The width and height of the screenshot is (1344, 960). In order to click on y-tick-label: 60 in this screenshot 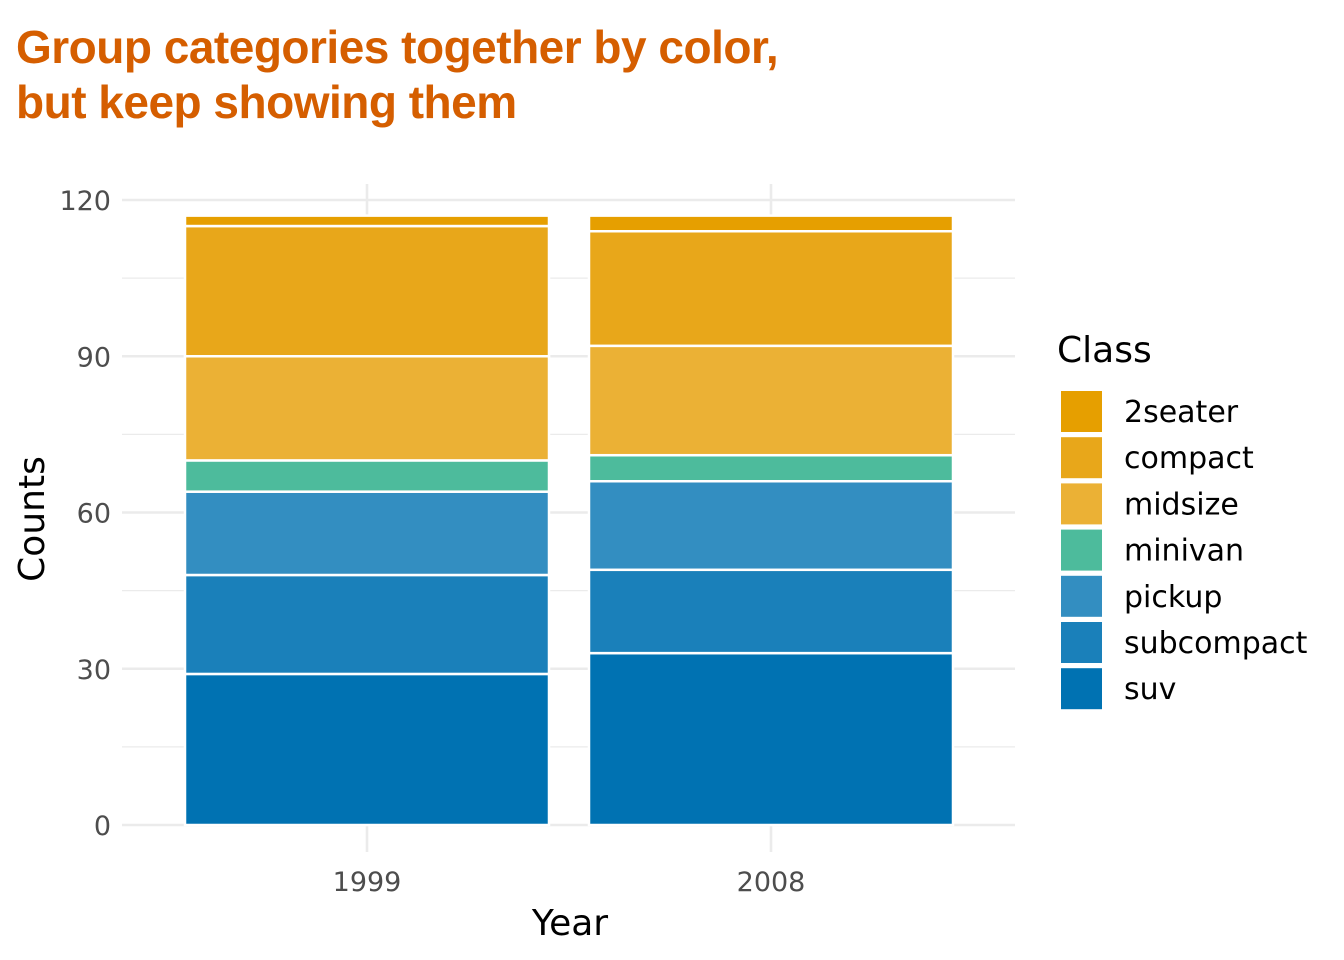, I will do `click(94, 514)`.